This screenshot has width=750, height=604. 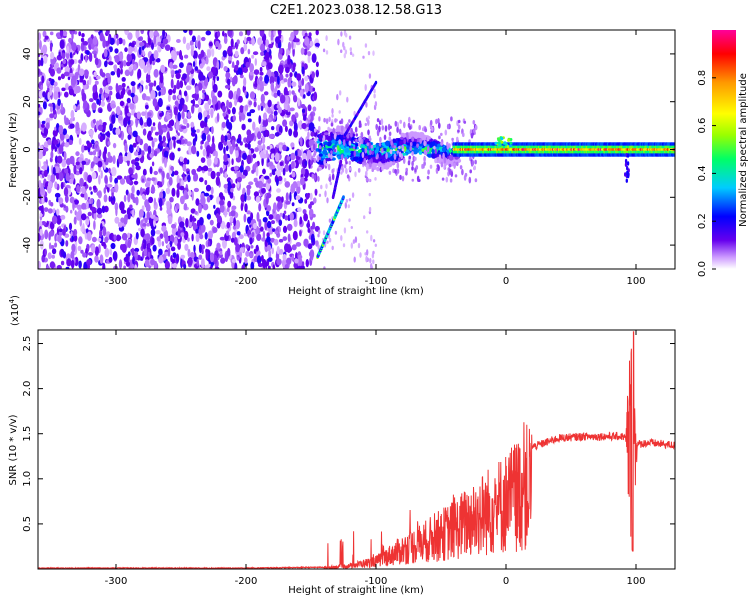 What do you see at coordinates (673, 154) in the screenshot?
I see `band-edge-cell` at bounding box center [673, 154].